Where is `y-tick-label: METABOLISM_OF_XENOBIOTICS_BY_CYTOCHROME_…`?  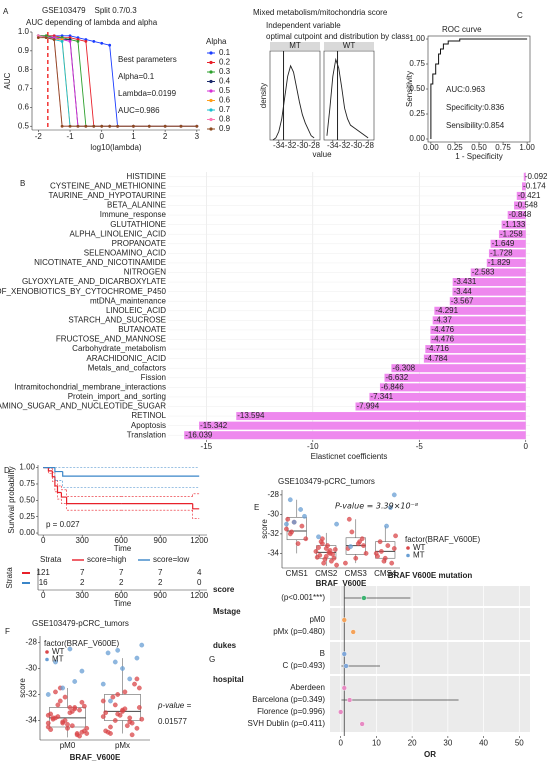 y-tick-label: METABOLISM_OF_XENOBIOTICS_BY_CYTOCHROME_… is located at coordinates (83, 291).